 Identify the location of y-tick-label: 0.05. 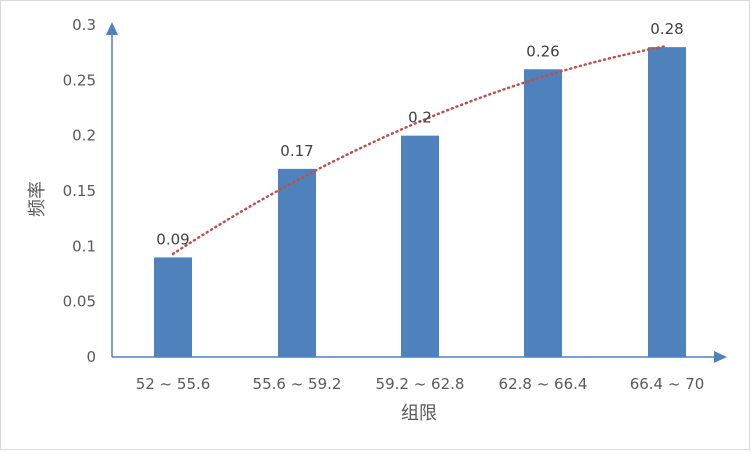
(79, 302).